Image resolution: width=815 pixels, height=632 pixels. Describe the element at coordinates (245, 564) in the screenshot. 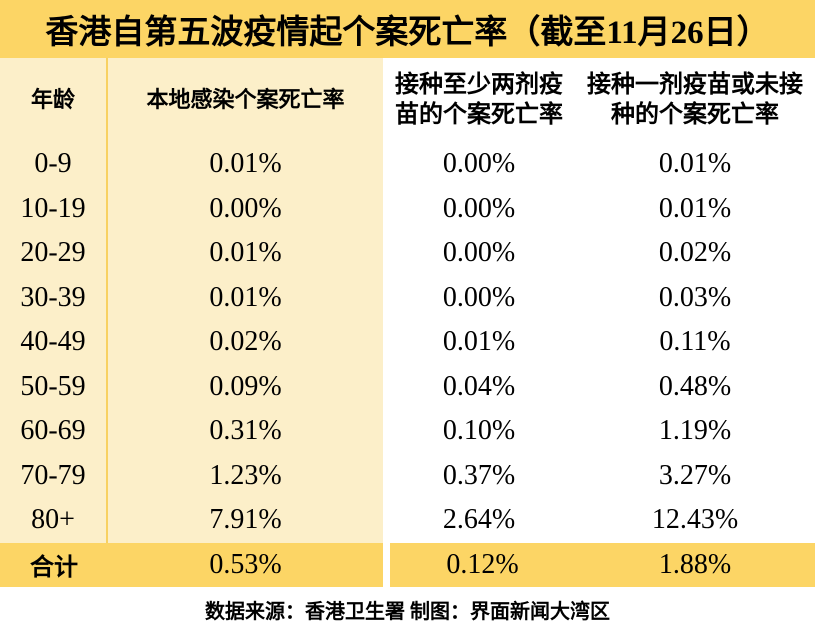

I see `total-local-rate-cell: 0.53%` at that location.